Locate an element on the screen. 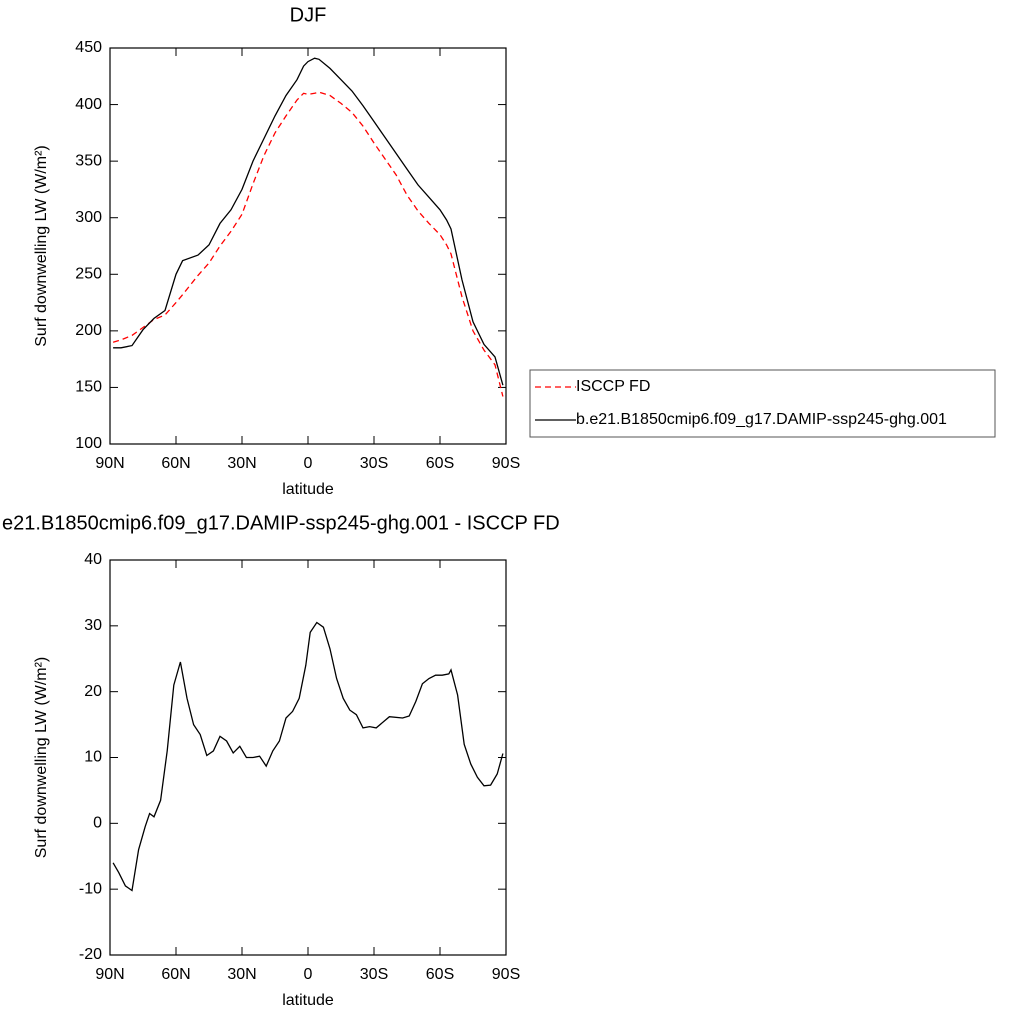 Image resolution: width=1024 pixels, height=1024 pixels. y-tick-label: 100 is located at coordinates (88, 443).